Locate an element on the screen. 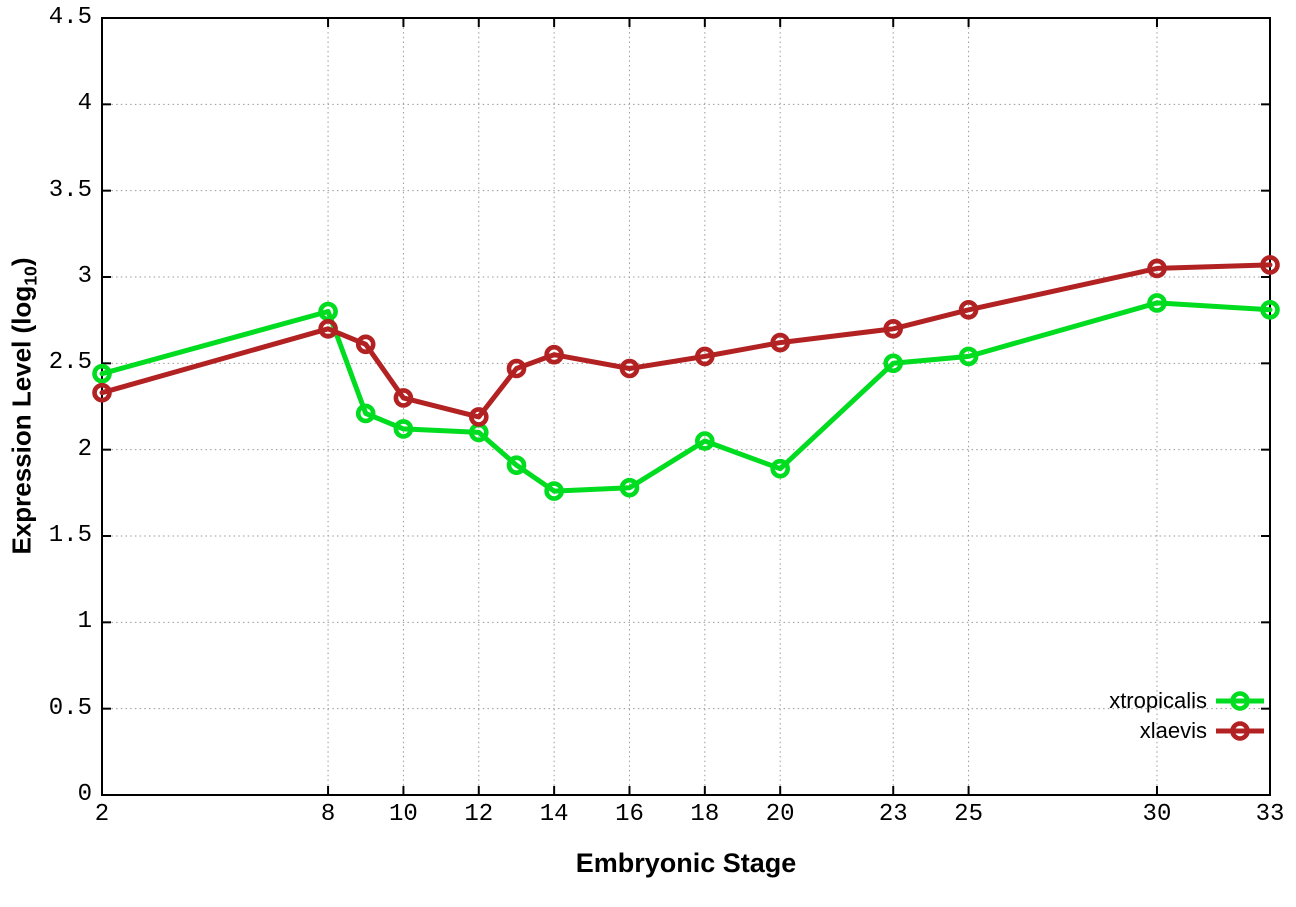  y-tick-label: 3 is located at coordinates (84, 276).